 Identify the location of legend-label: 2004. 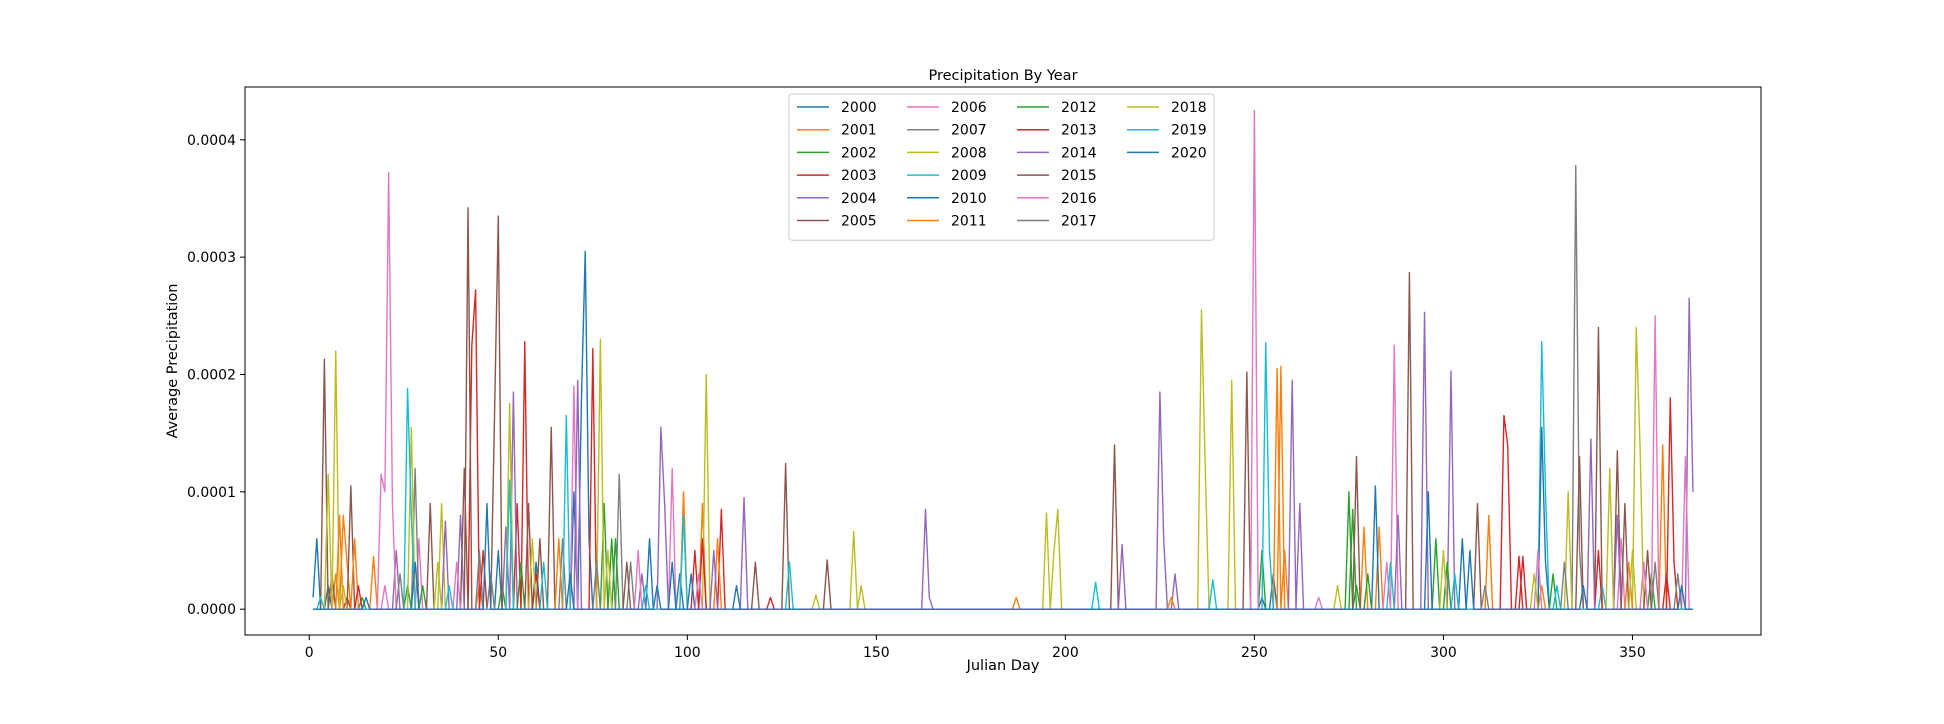
(859, 199).